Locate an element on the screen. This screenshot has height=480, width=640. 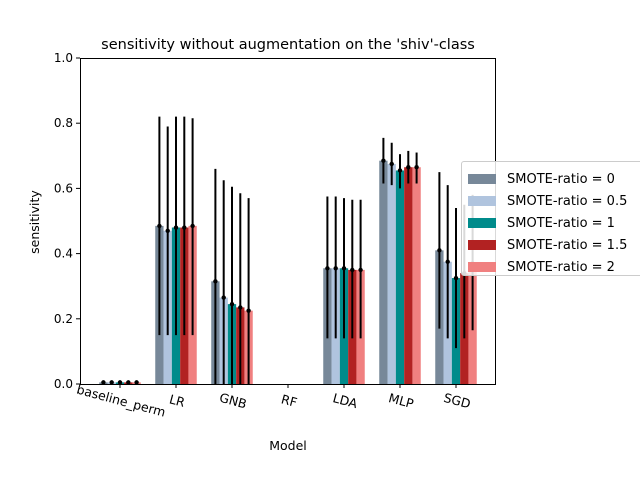
legend-item: SMOTE-ratio = 0.5 is located at coordinates (547, 201).